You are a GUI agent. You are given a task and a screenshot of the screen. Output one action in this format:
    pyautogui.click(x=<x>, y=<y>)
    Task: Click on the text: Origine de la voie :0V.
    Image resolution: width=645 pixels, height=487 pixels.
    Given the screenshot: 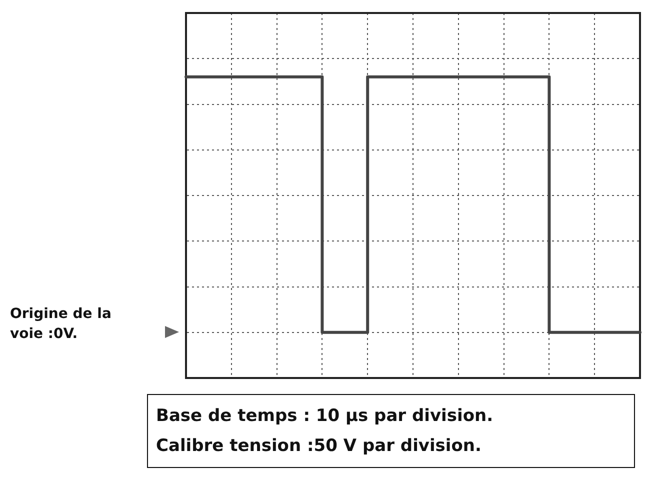 What is the action you would take?
    pyautogui.click(x=61, y=324)
    